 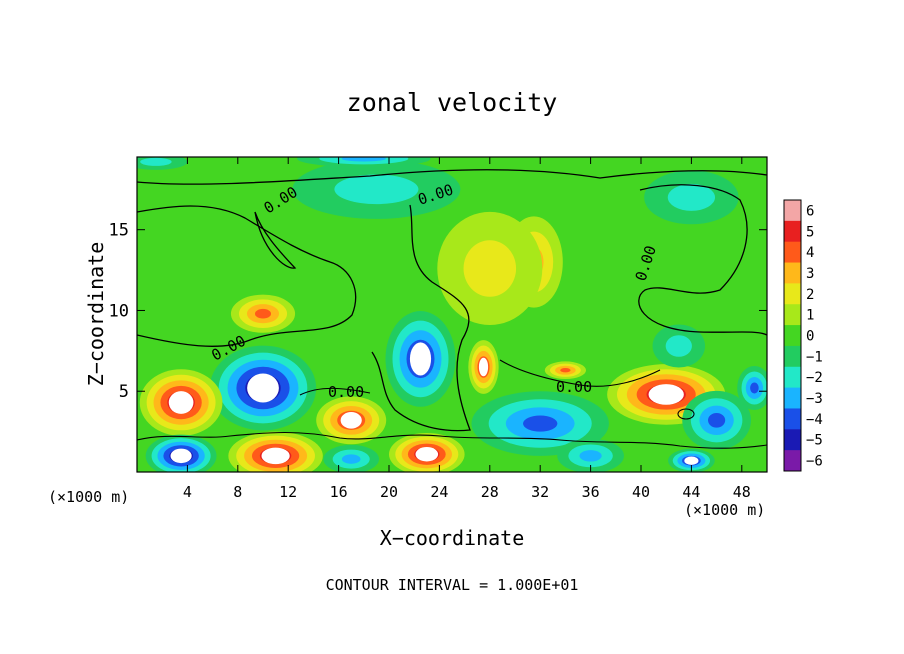 I want to click on colorbar-tick-label: −3, so click(x=814, y=399).